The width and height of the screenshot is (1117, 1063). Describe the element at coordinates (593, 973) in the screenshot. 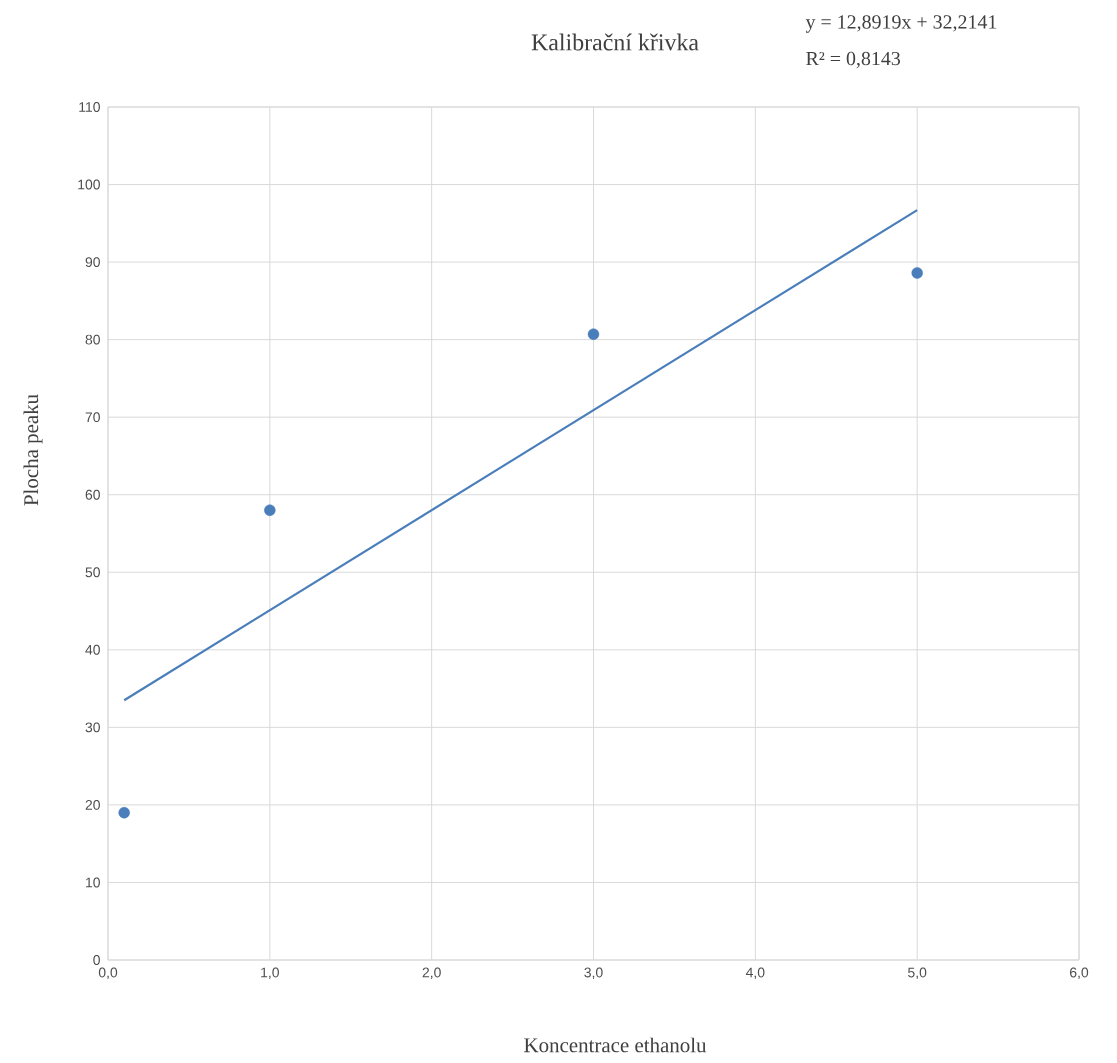

I see `x-tick-label: 3,0` at that location.